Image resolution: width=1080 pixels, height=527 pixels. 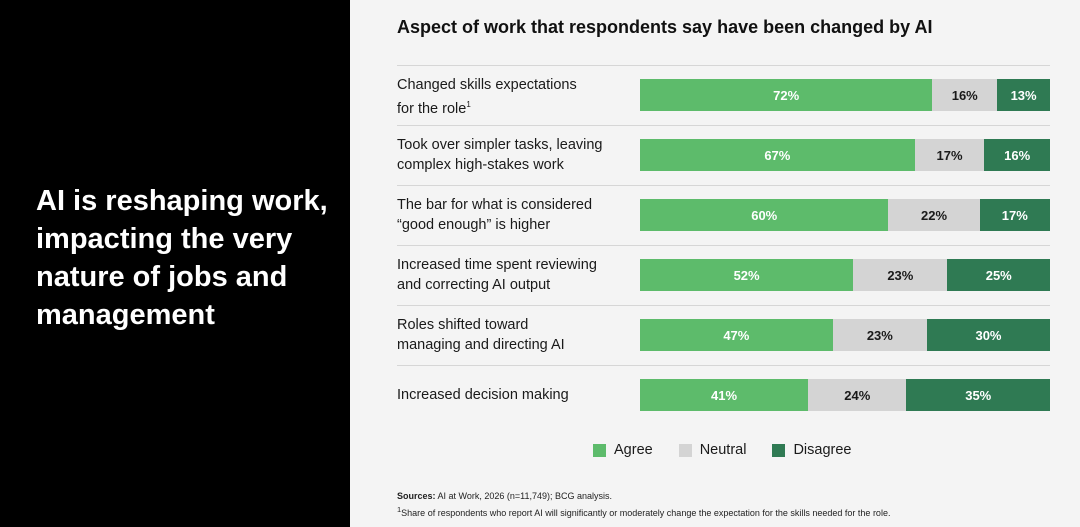 What do you see at coordinates (633, 450) in the screenshot?
I see `legend-label: Agree` at bounding box center [633, 450].